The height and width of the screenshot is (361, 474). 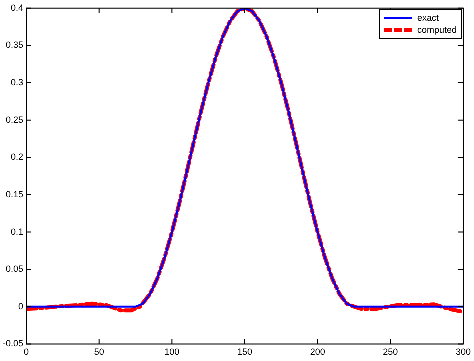 I want to click on y-tick-label: -0.05, so click(x=13, y=343).